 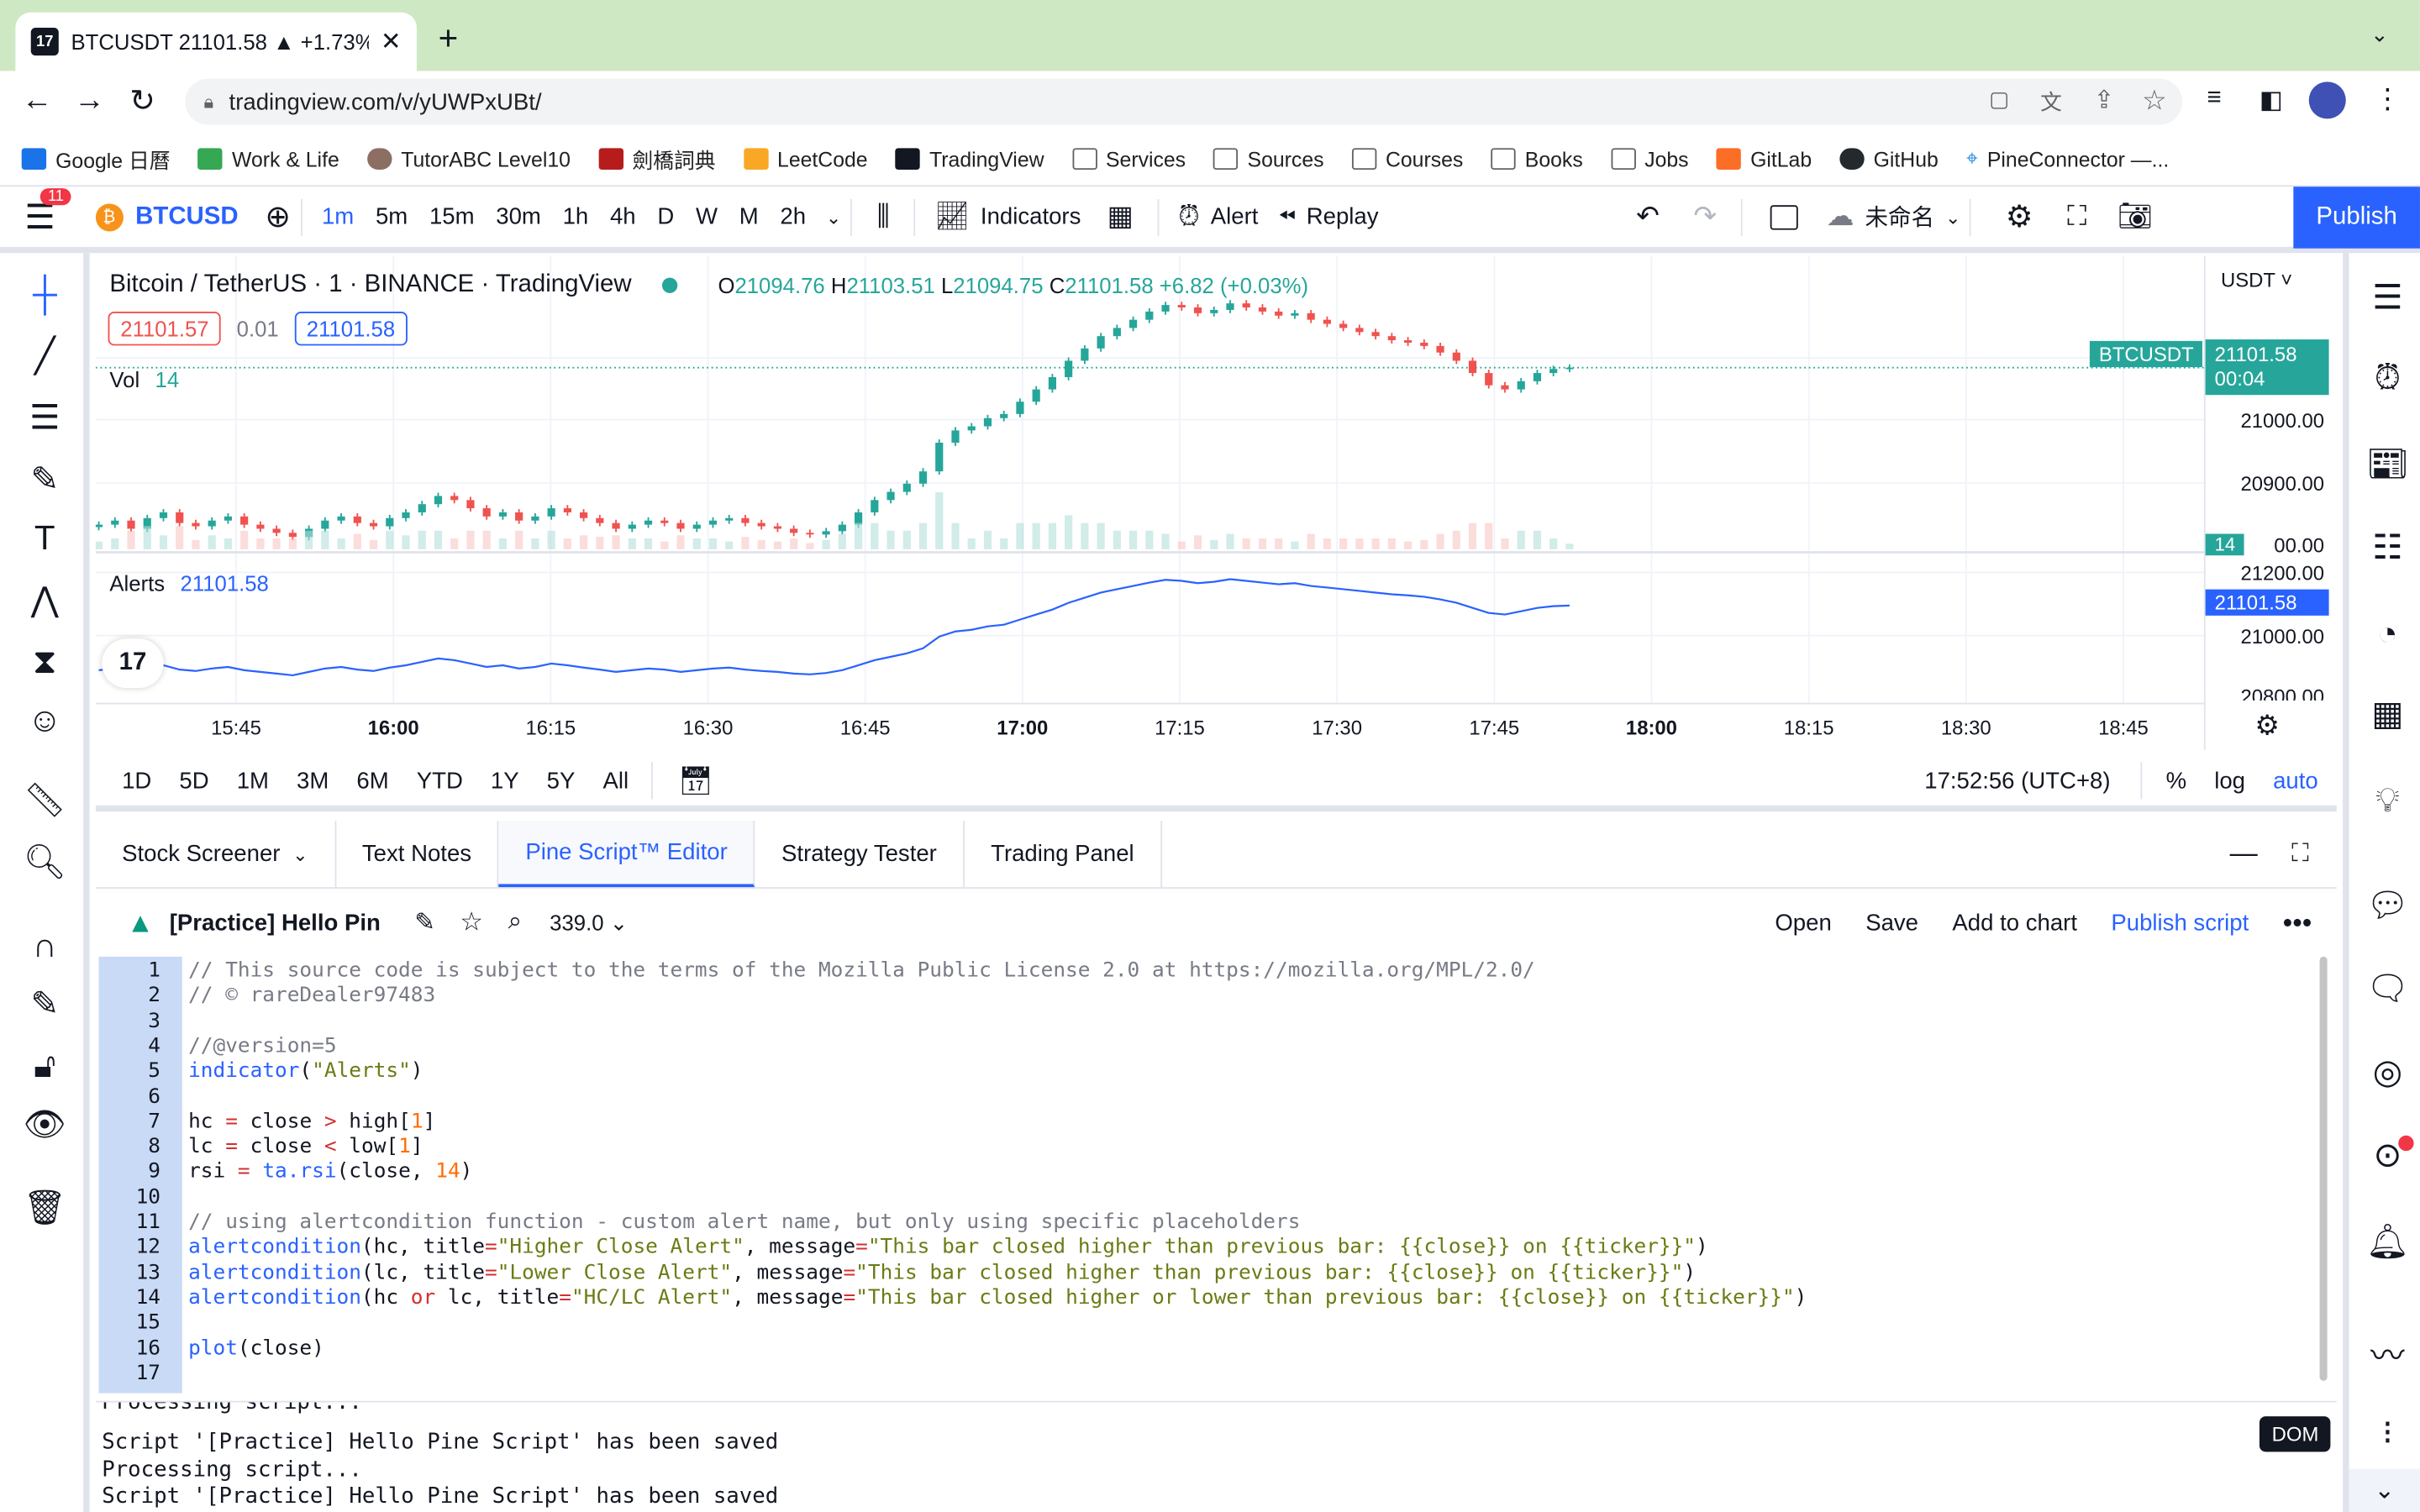 I want to click on script-name: [Practice] Hello Pin, so click(x=275, y=922).